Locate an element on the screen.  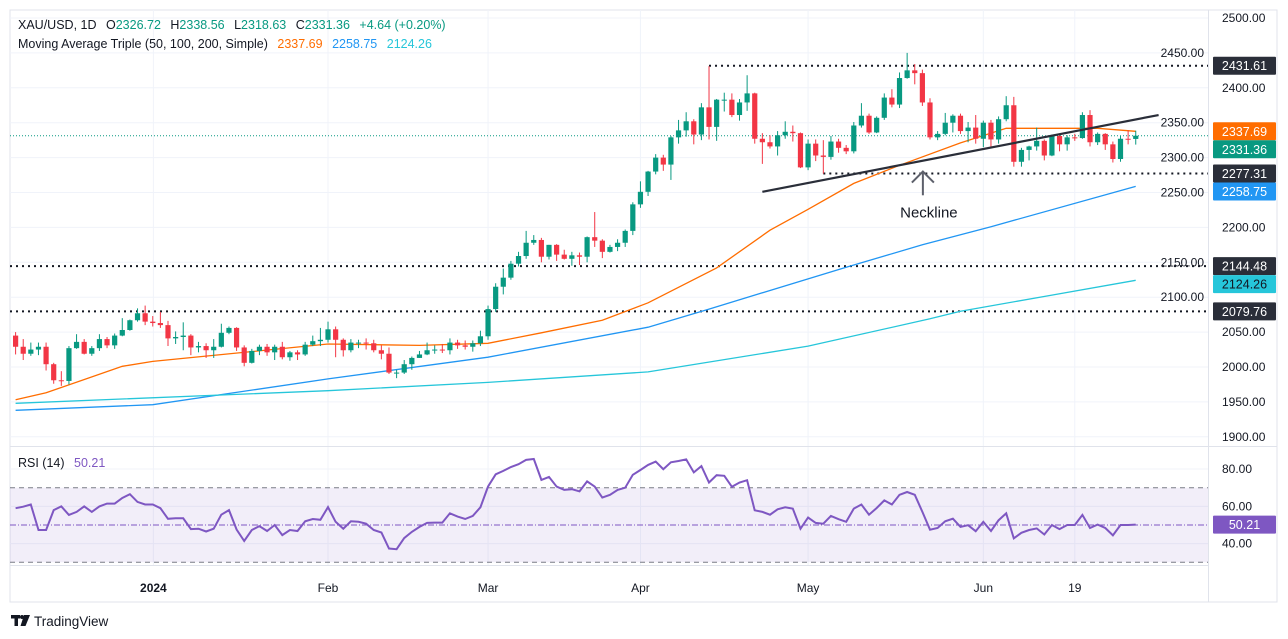
neckline-trendline is located at coordinates (960, 153).